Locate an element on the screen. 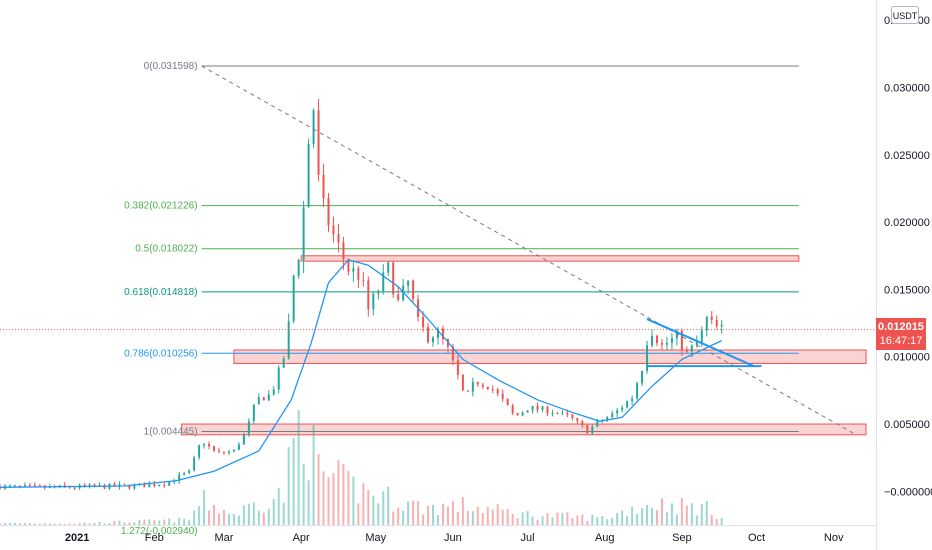 This screenshot has width=932, height=550. y-tick-label: 0.020000 is located at coordinates (907, 223).